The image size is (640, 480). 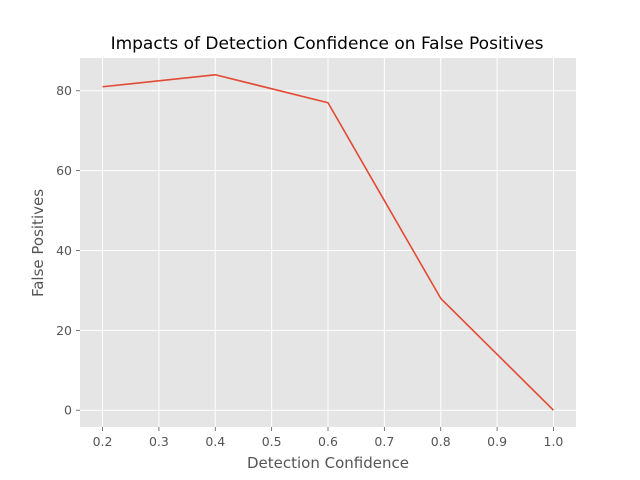 What do you see at coordinates (64, 330) in the screenshot?
I see `y-tick-label: 20` at bounding box center [64, 330].